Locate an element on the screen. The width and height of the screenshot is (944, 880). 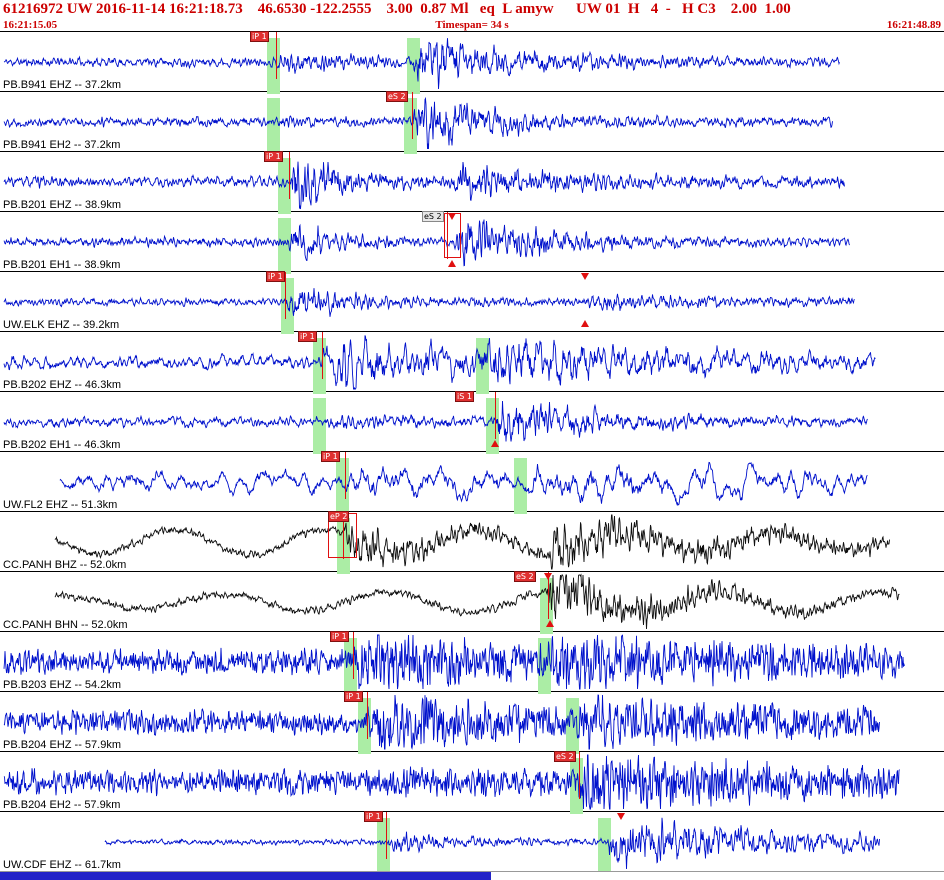
trace-row-4: eS 2 PB.B201 EH1 -- 38.9km is located at coordinates (472, 242).